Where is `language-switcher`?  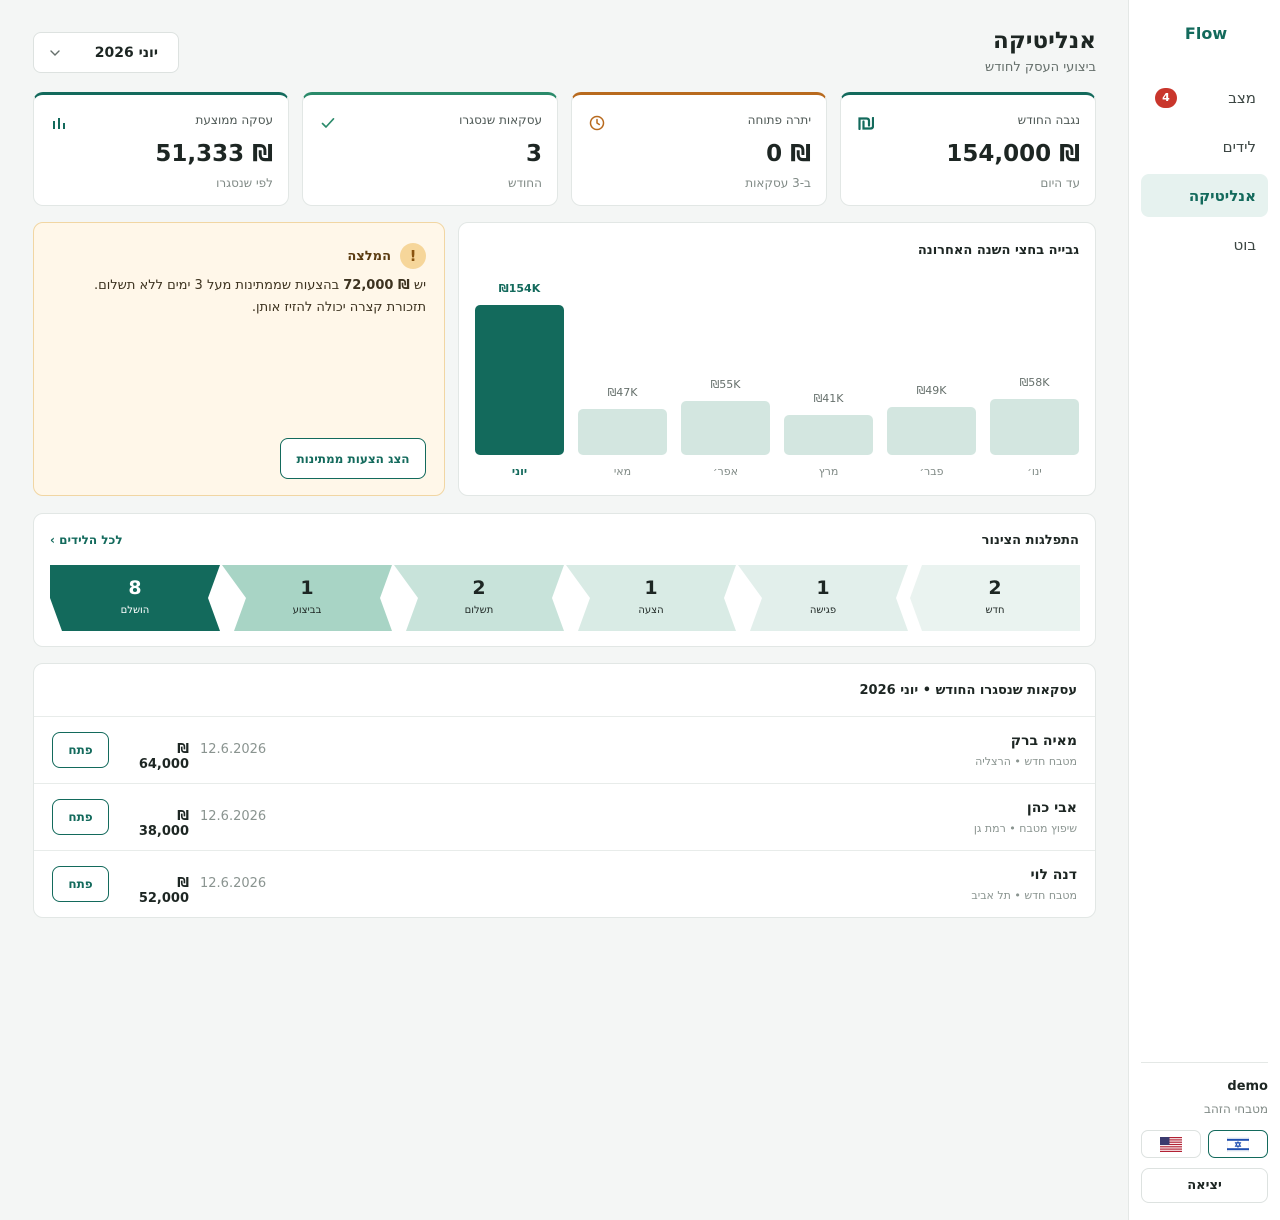 language-switcher is located at coordinates (1204, 1144).